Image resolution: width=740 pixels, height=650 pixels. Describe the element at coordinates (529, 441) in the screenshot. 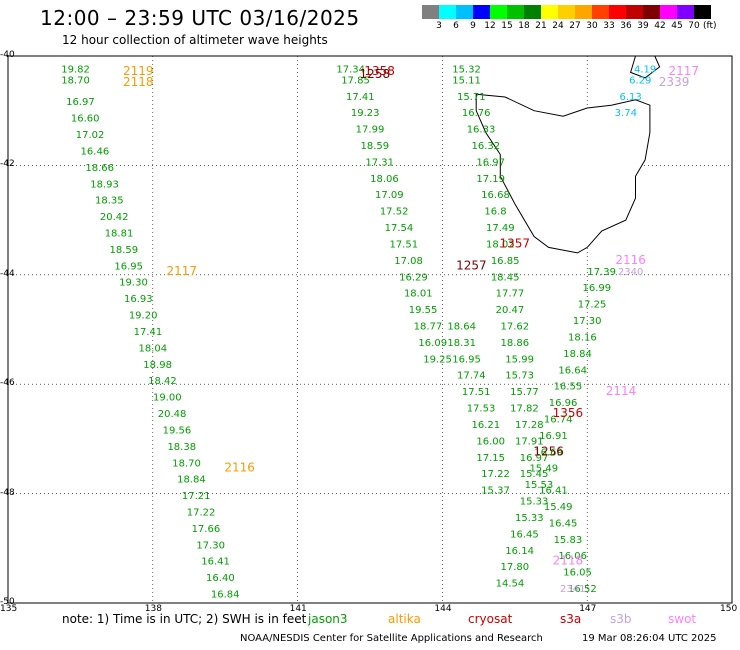

I see `wave-height-value: 17.91` at that location.